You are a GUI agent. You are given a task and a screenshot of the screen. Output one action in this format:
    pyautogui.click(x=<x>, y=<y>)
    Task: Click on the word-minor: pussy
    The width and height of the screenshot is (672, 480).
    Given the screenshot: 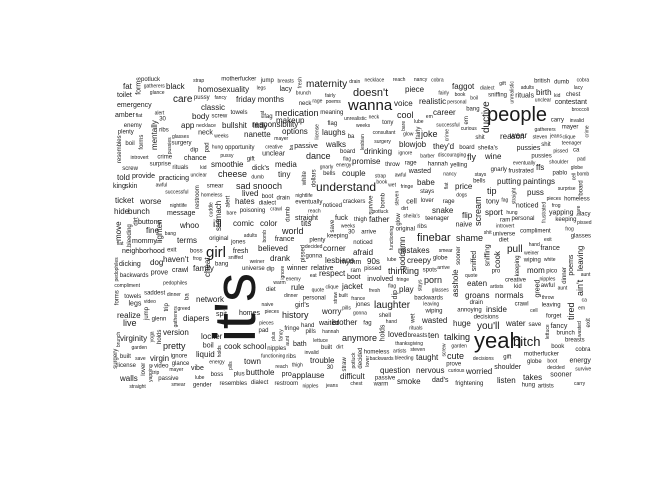 What is the action you would take?
    pyautogui.click(x=202, y=98)
    